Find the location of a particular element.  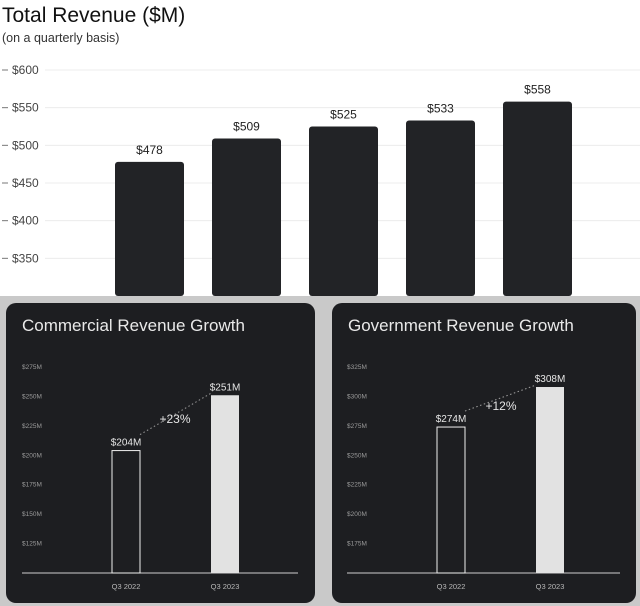

y-tick-label: $300M is located at coordinates (357, 396).